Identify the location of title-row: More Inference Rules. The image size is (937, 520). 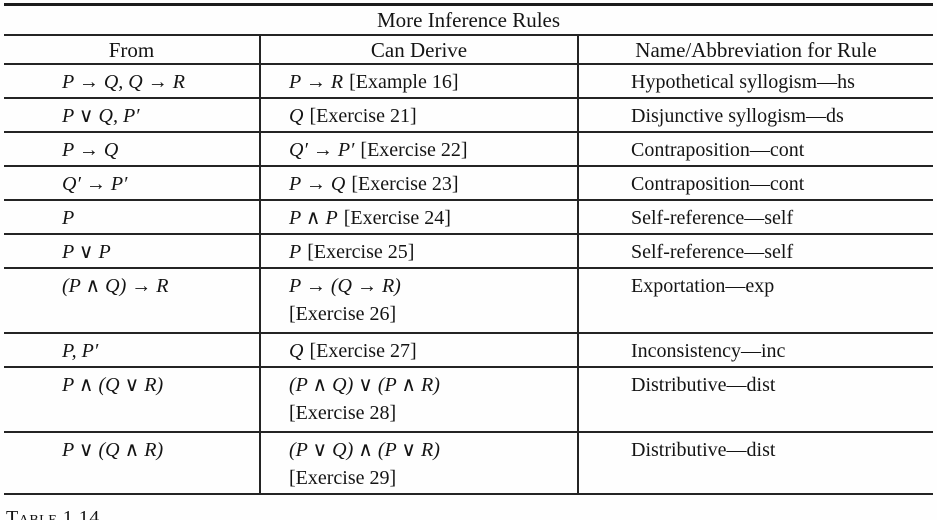
(468, 20).